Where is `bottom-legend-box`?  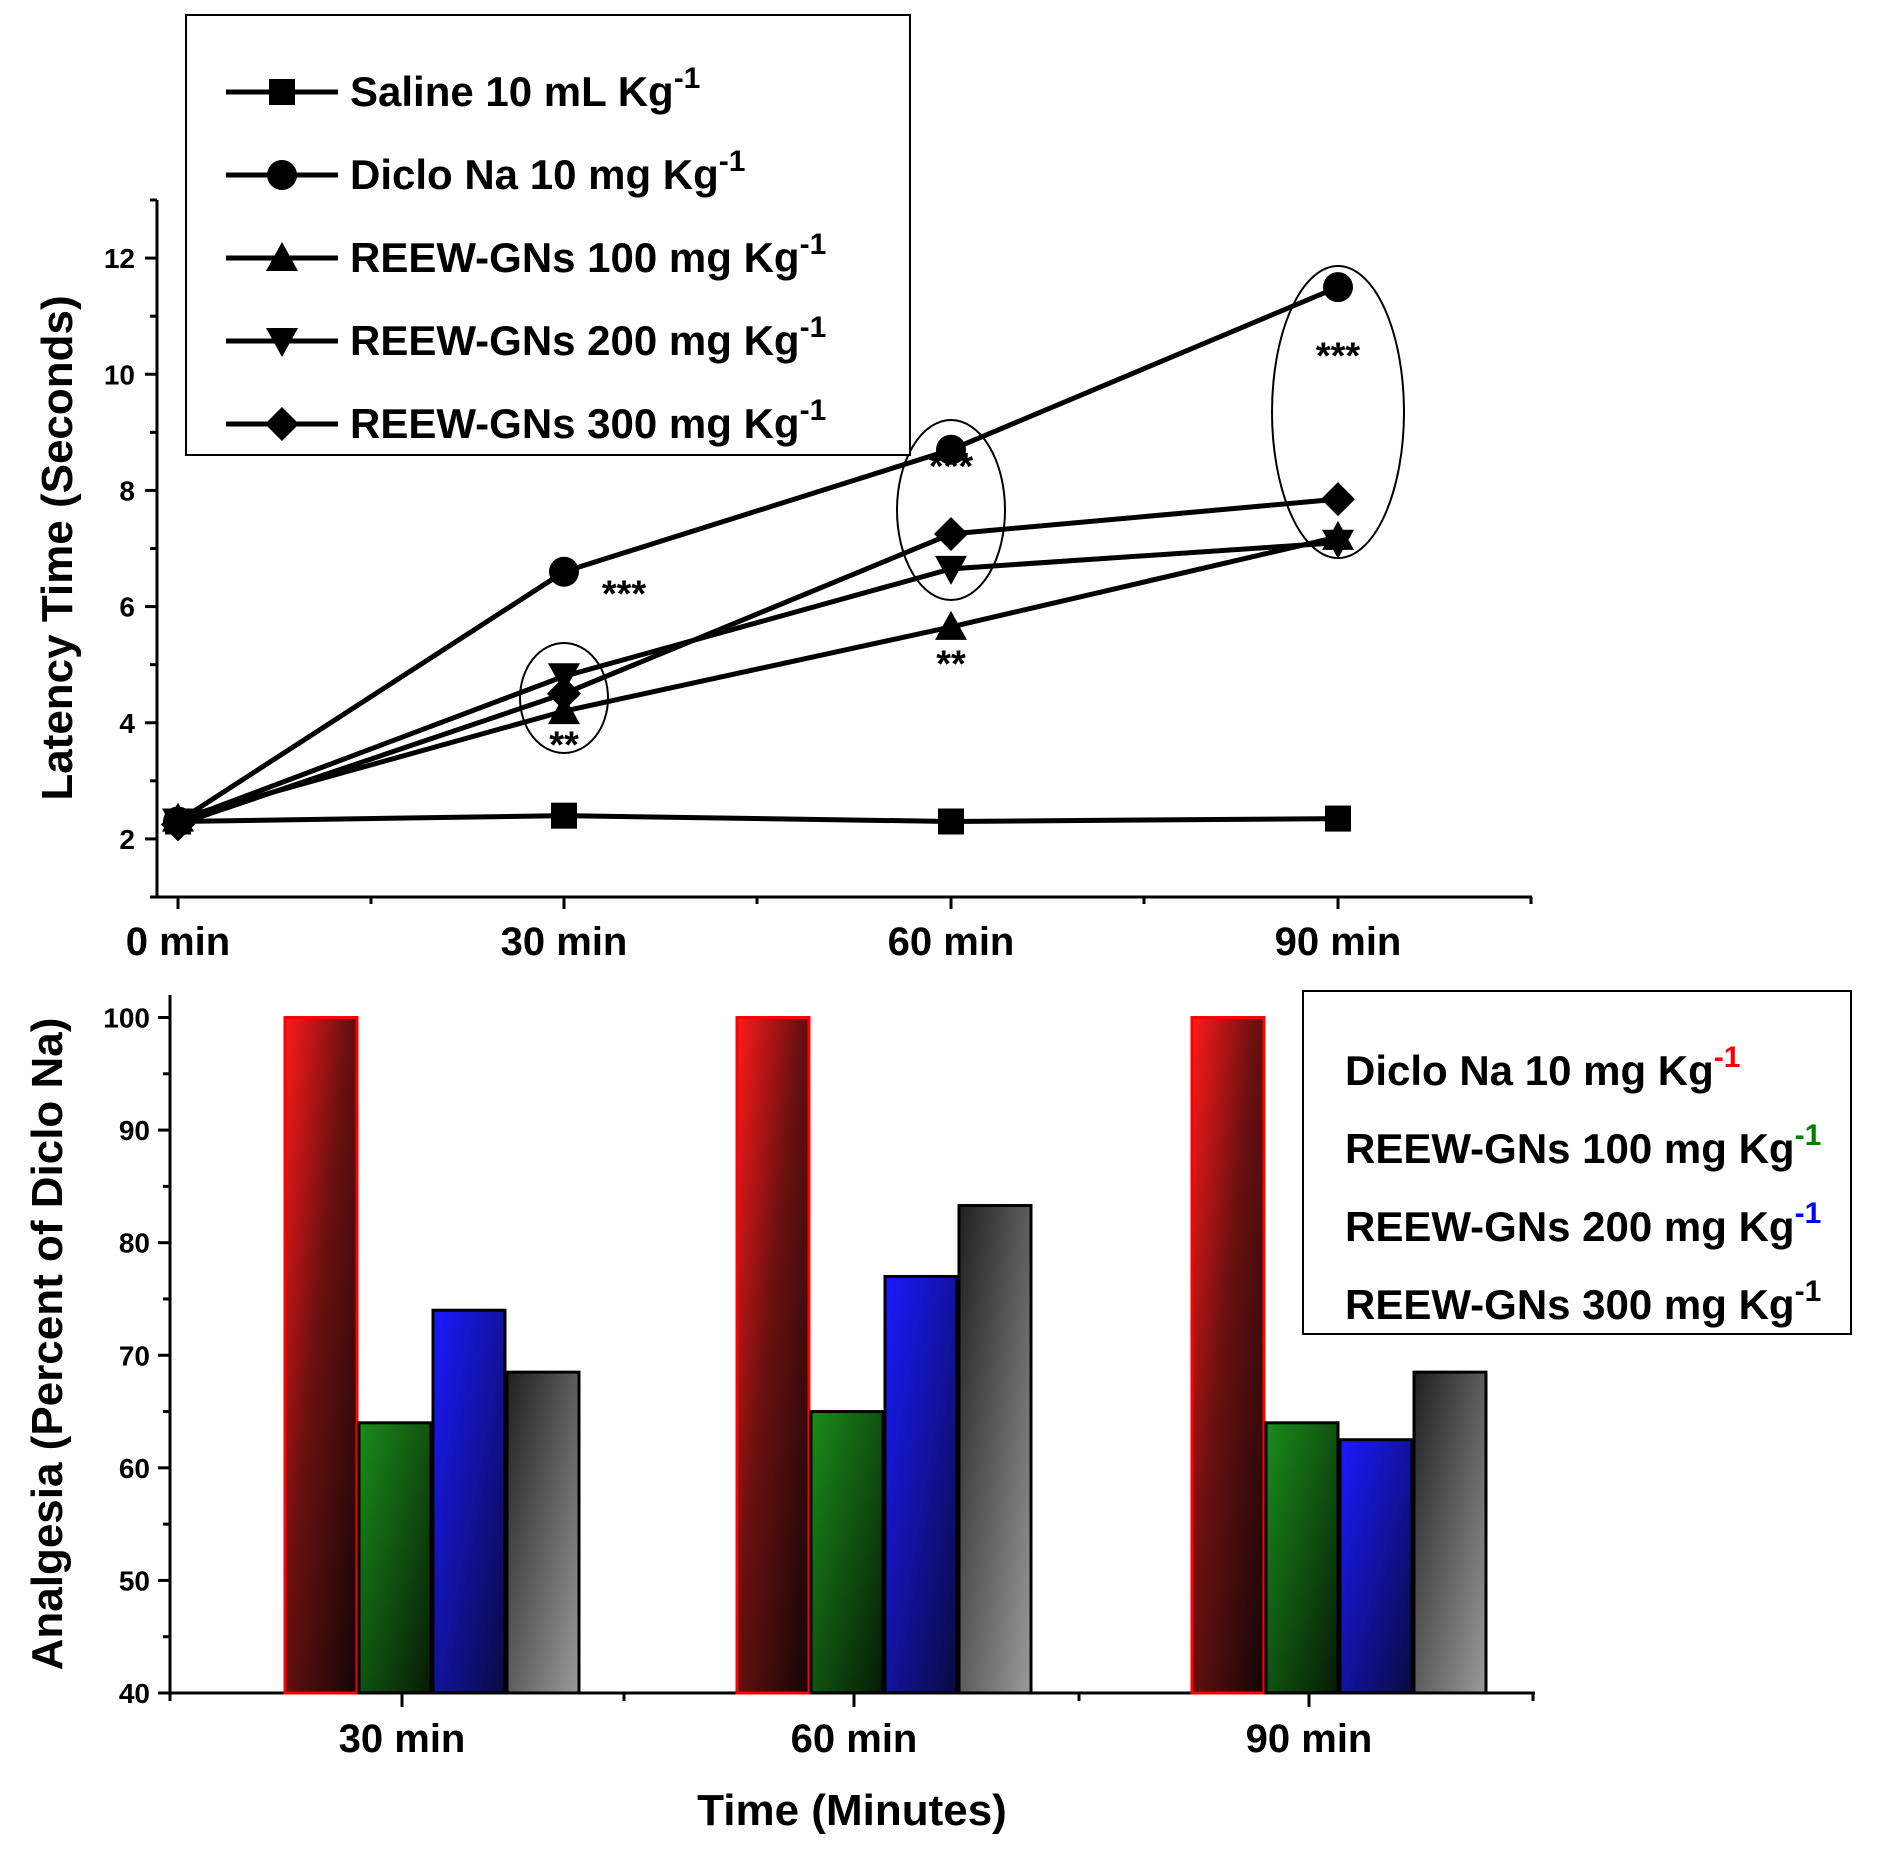
bottom-legend-box is located at coordinates (1577, 1162).